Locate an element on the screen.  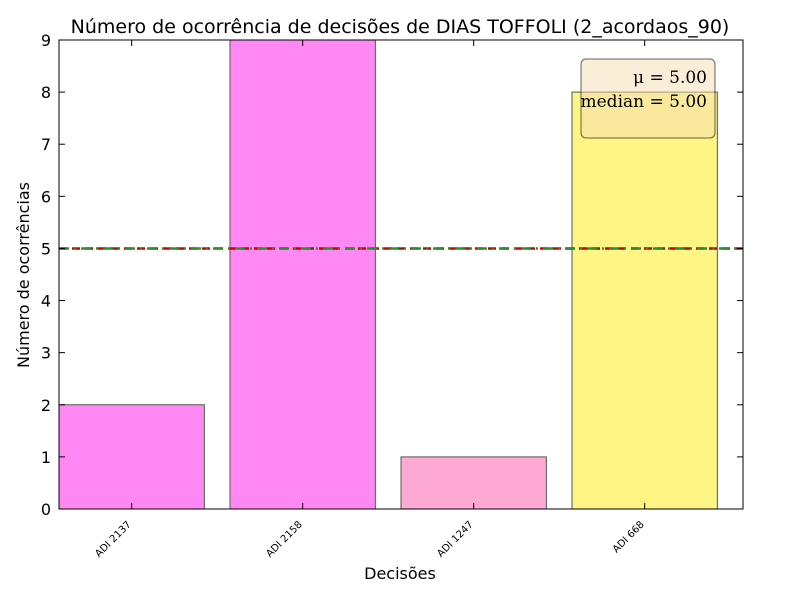
x-axis-label: Decisões is located at coordinates (400, 573).